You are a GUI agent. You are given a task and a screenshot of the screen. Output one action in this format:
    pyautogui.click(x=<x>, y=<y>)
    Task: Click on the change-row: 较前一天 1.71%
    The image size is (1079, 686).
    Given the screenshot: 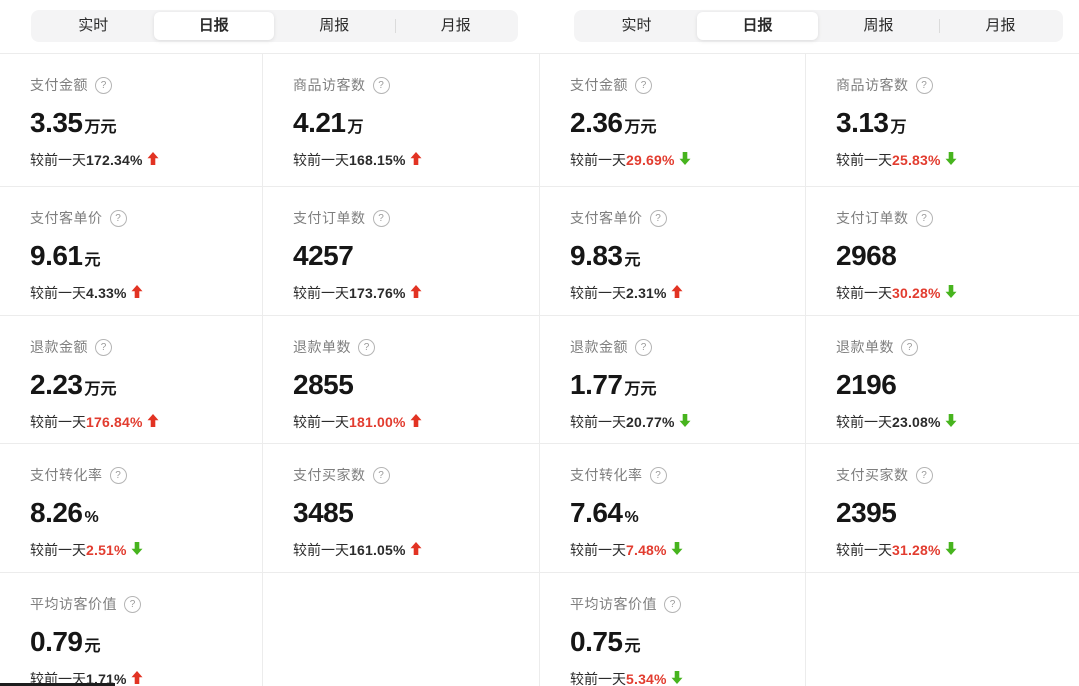 What is the action you would take?
    pyautogui.click(x=141, y=677)
    